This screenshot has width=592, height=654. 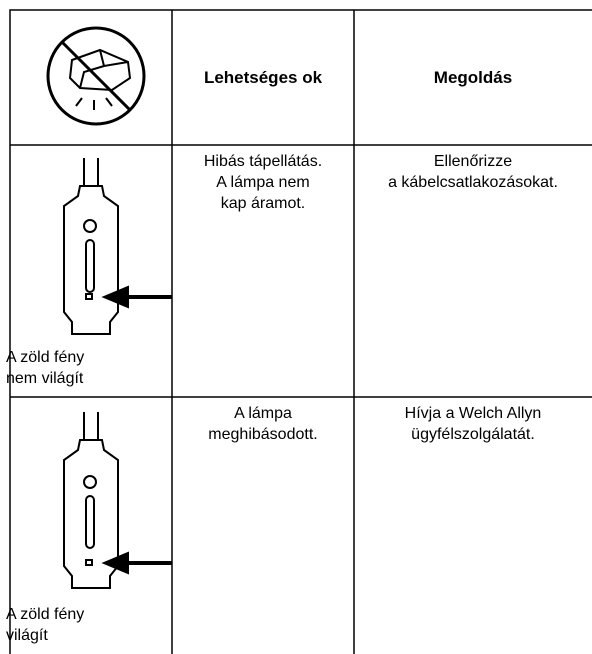 I want to click on status-label: A zöld fény nem világít, so click(x=45, y=368).